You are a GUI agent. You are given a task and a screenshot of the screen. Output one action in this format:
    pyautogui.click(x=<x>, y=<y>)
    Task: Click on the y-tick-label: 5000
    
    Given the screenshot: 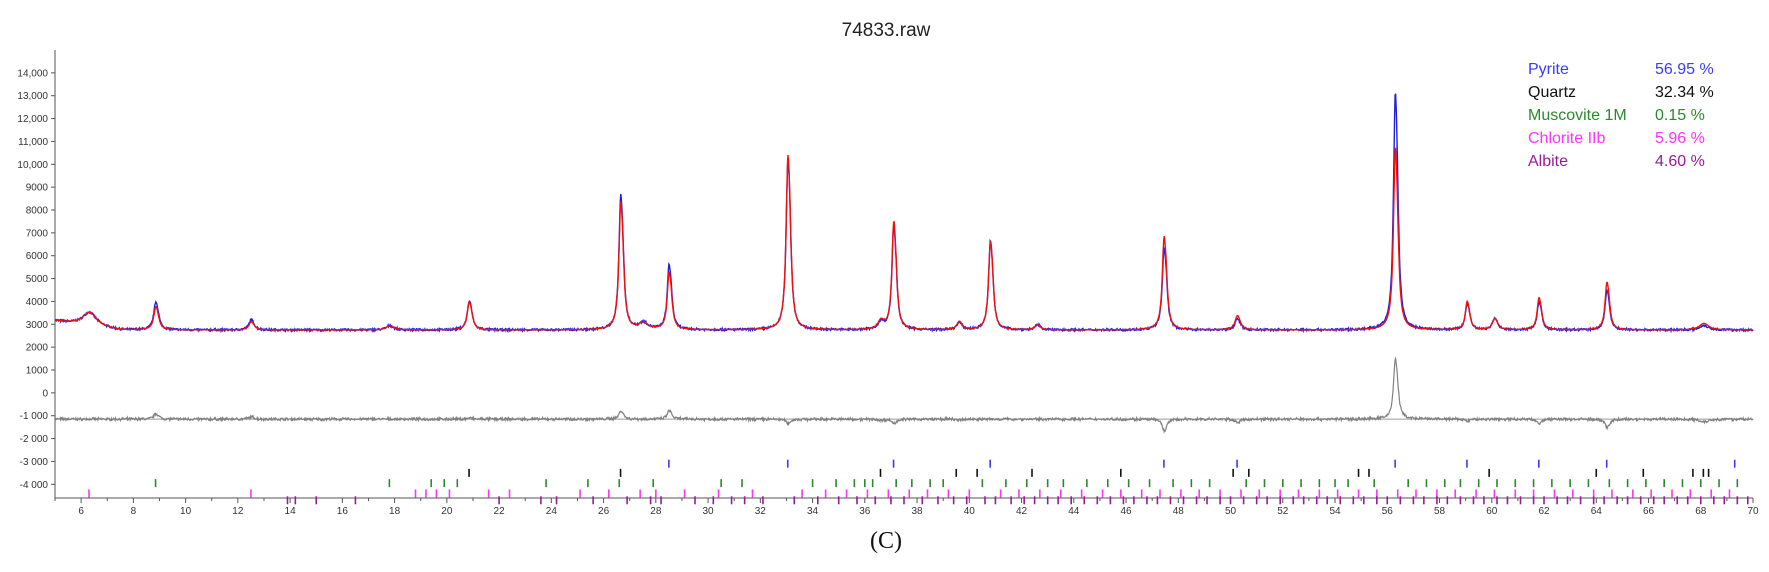 What is the action you would take?
    pyautogui.click(x=37, y=279)
    